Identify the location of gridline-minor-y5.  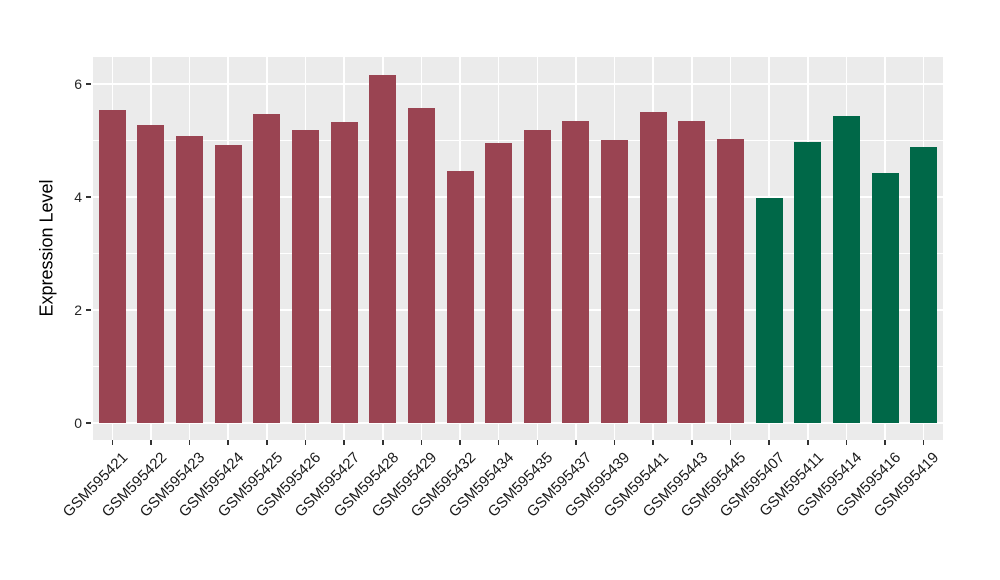
(518, 141).